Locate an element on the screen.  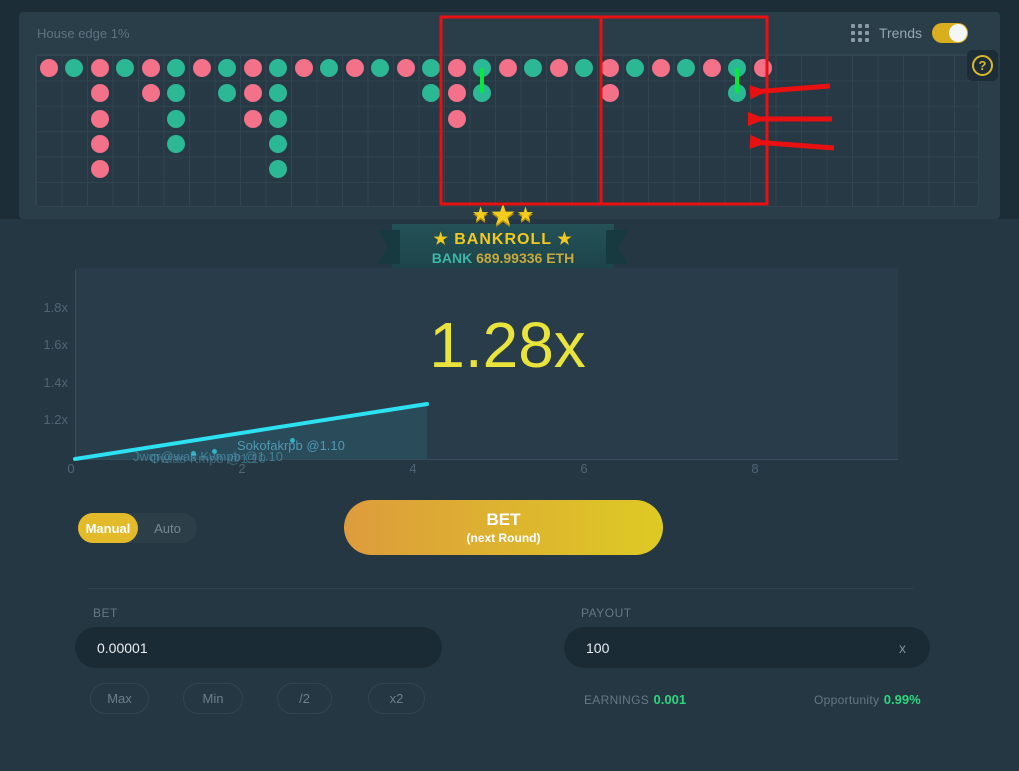
mode-switch: Manual Auto is located at coordinates (137, 528).